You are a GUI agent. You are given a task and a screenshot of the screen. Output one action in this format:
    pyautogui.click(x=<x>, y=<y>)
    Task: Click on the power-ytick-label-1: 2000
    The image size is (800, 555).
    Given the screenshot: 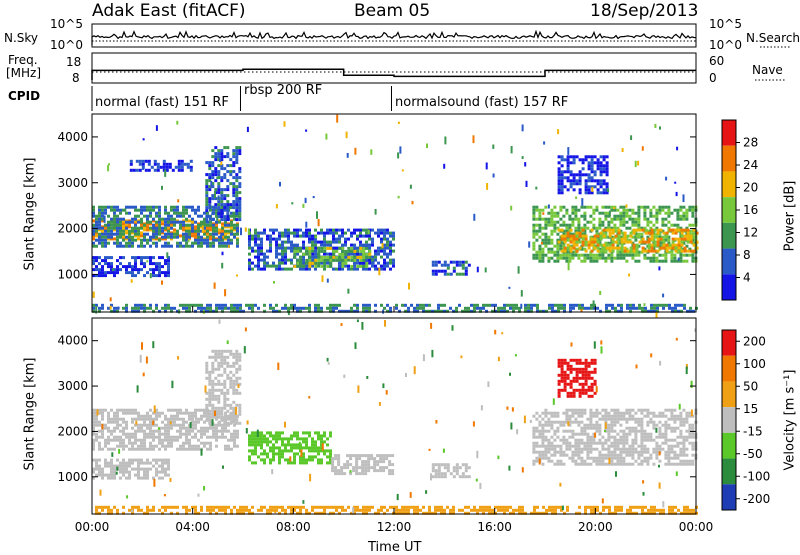 What is the action you would take?
    pyautogui.click(x=72, y=229)
    